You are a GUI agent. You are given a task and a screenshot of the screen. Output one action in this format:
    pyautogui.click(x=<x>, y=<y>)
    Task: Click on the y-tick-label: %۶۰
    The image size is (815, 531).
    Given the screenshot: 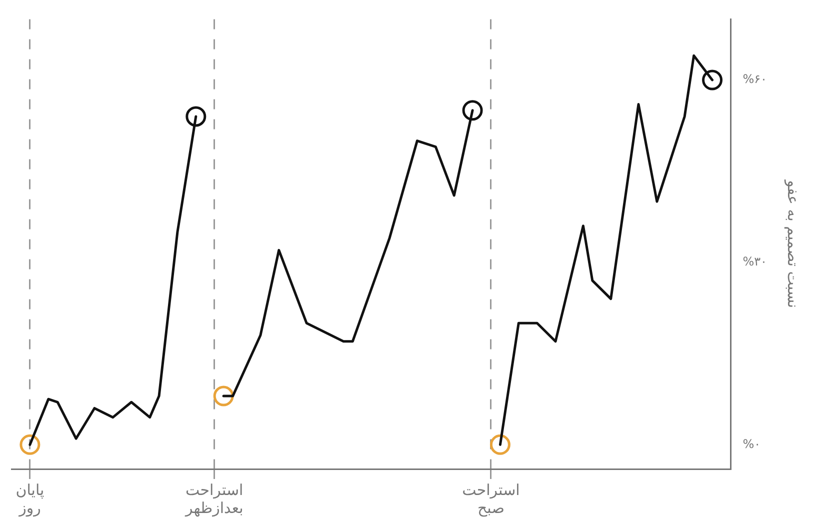 What is the action you would take?
    pyautogui.click(x=755, y=79)
    